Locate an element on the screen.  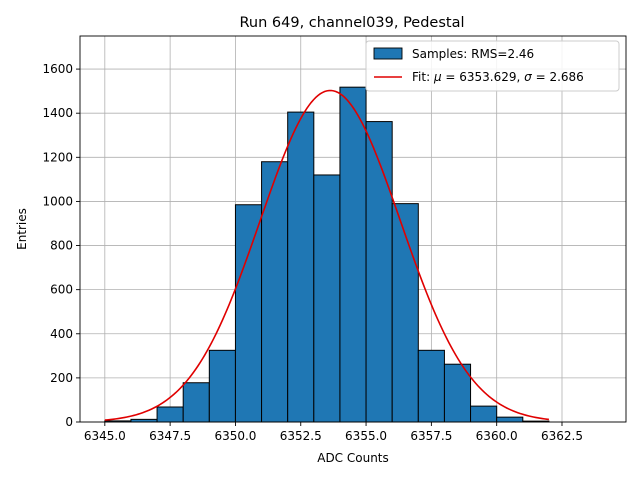
y-tick-label: 1400 is located at coordinates (57, 113).